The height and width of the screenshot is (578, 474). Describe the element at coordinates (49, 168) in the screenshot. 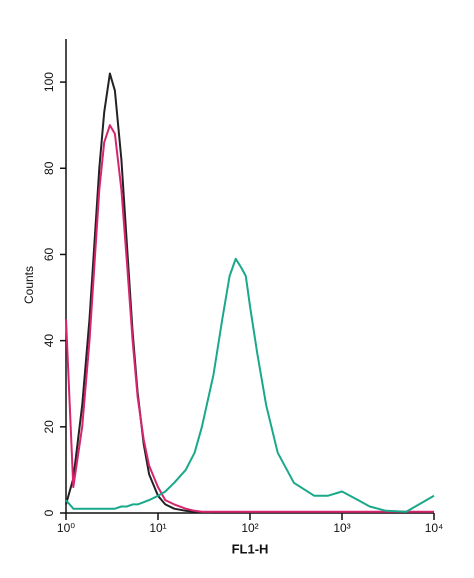

I see `y-tick-label: 80` at that location.